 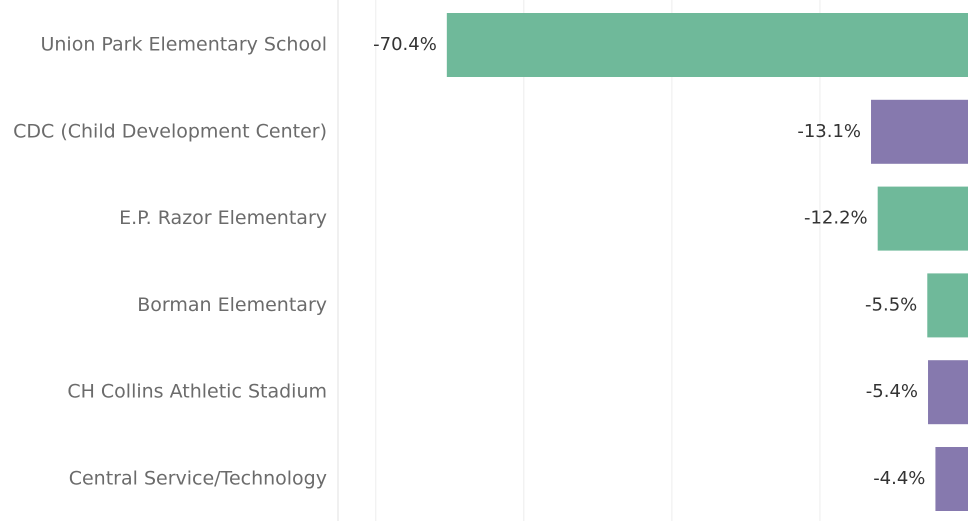 I want to click on category-label: Union Park Elementary School, so click(x=183, y=45).